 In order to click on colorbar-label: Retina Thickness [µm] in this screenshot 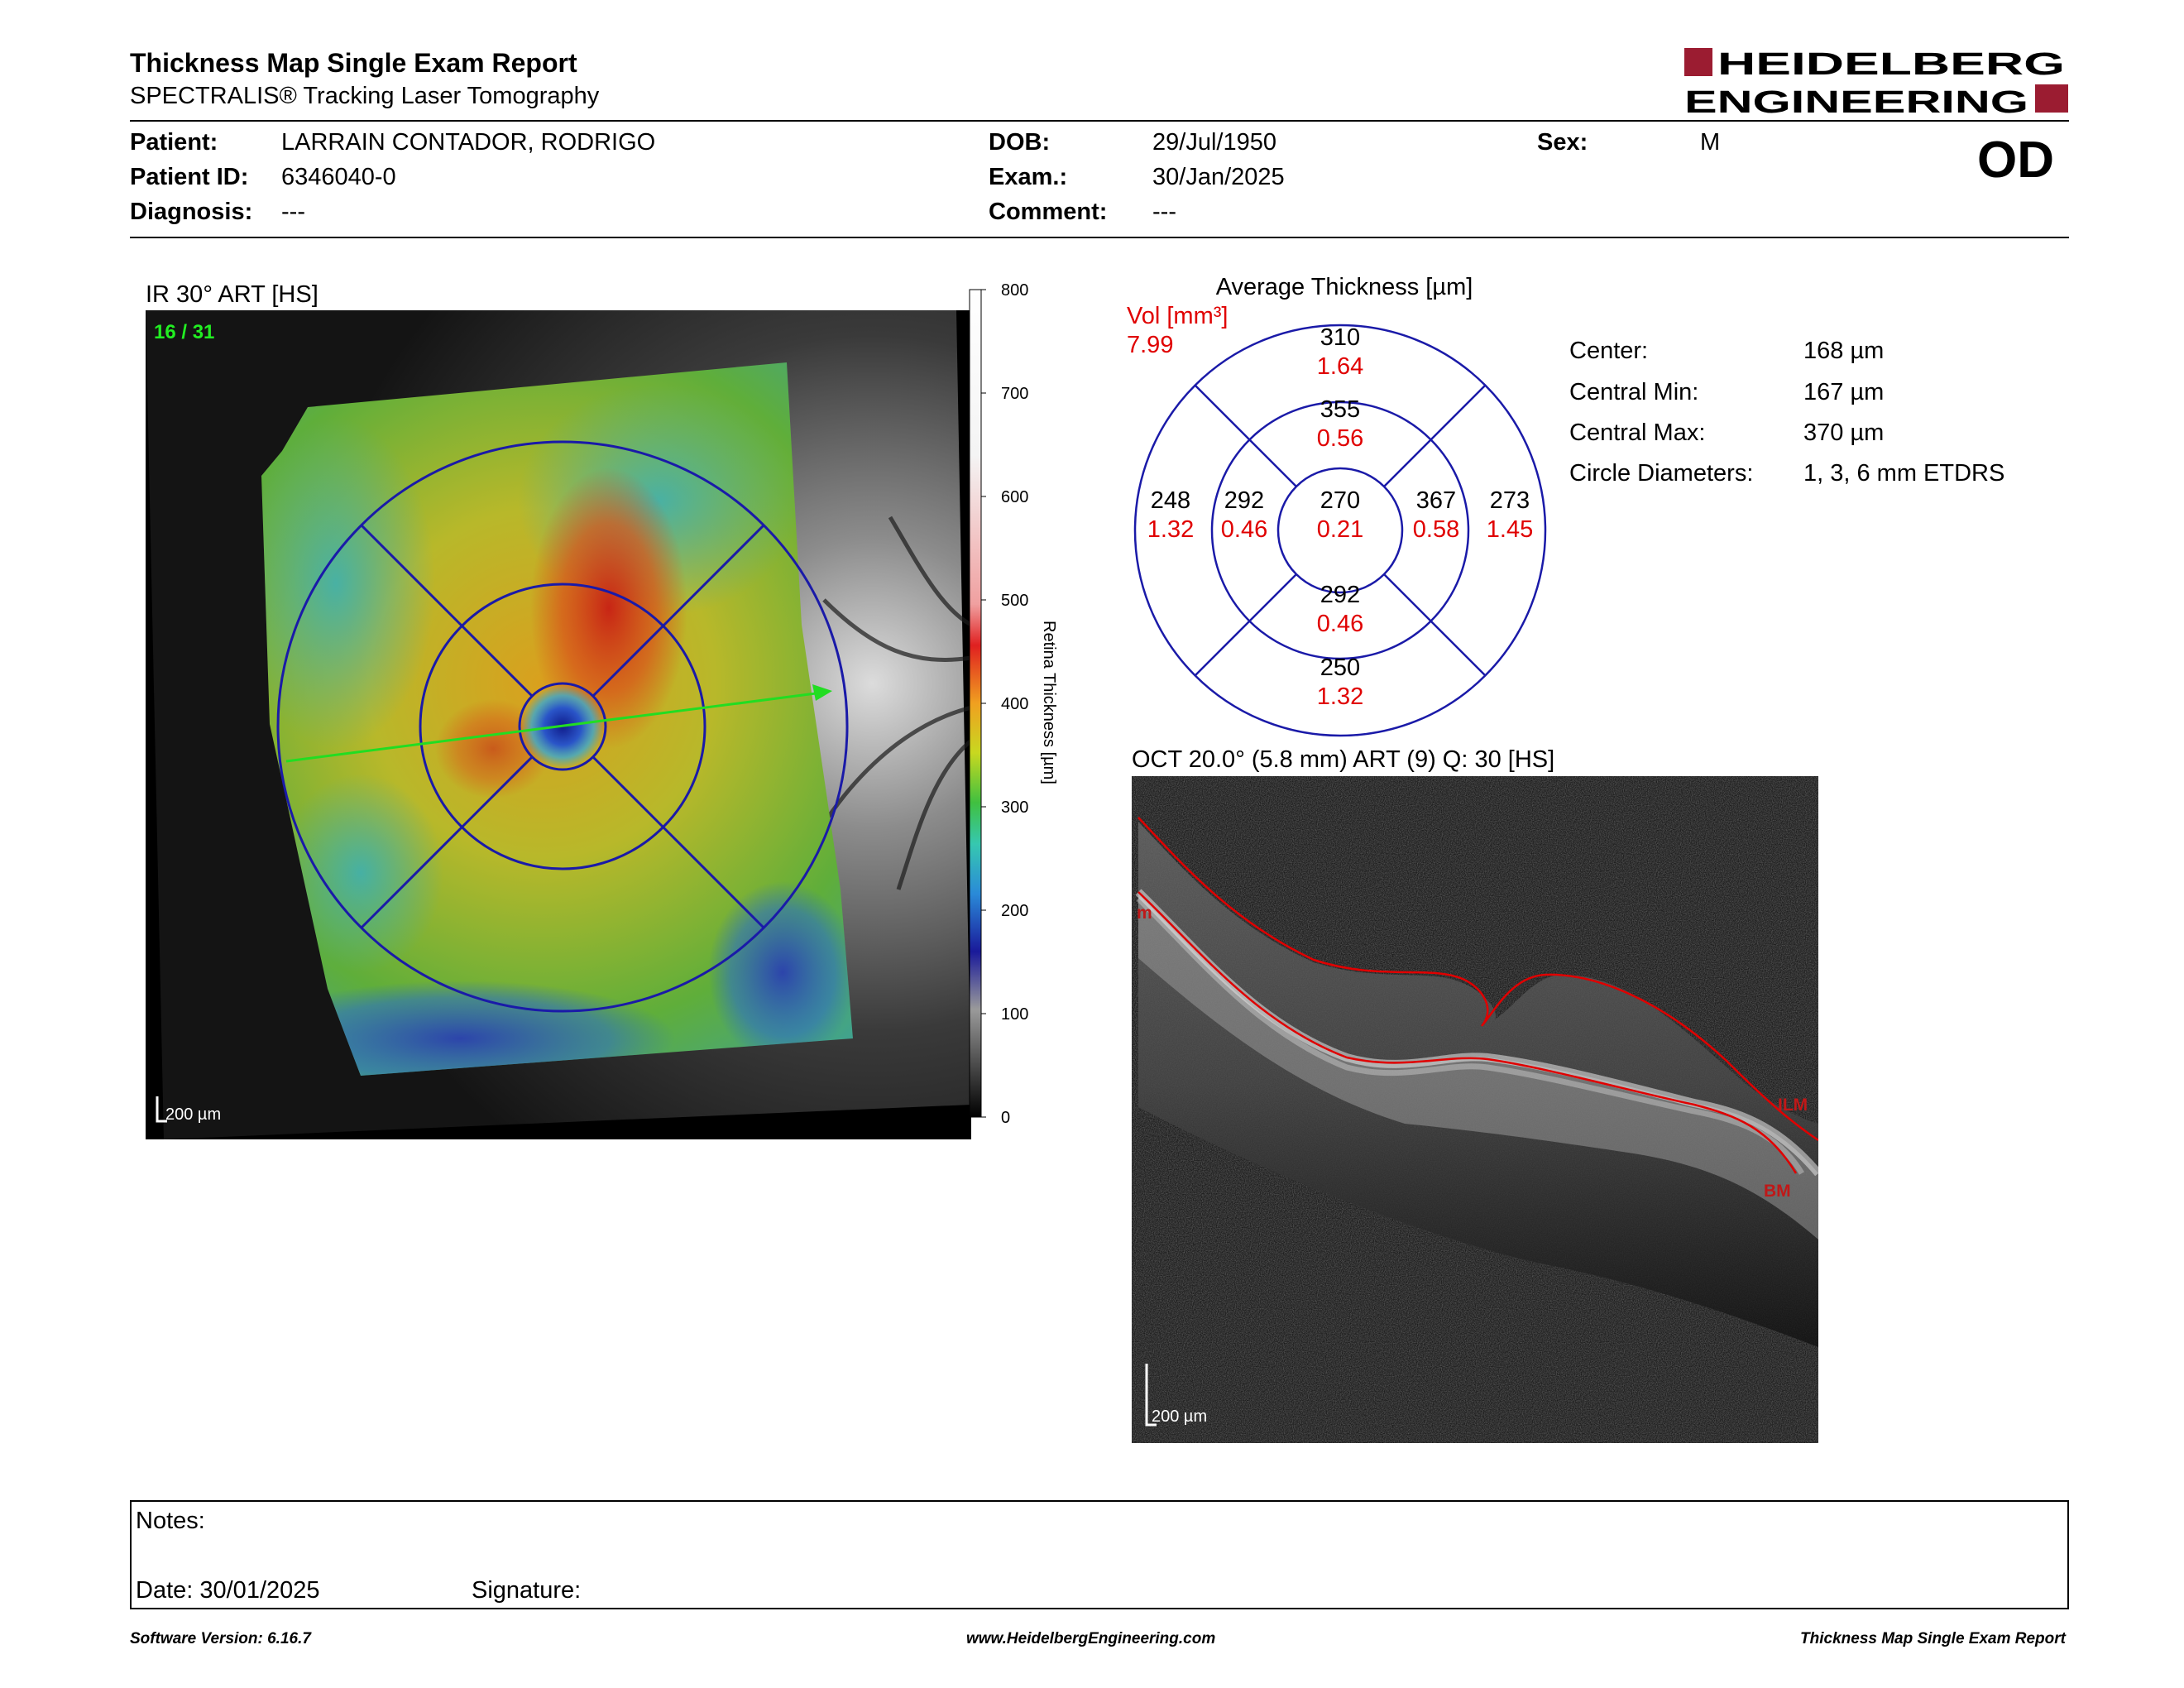, I will do `click(1049, 702)`.